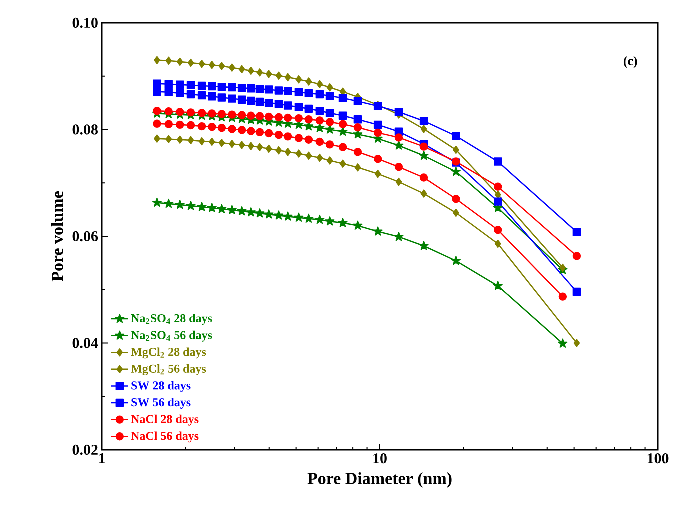 The height and width of the screenshot is (517, 687). I want to click on y-tick-label: 0.08, so click(85, 129).